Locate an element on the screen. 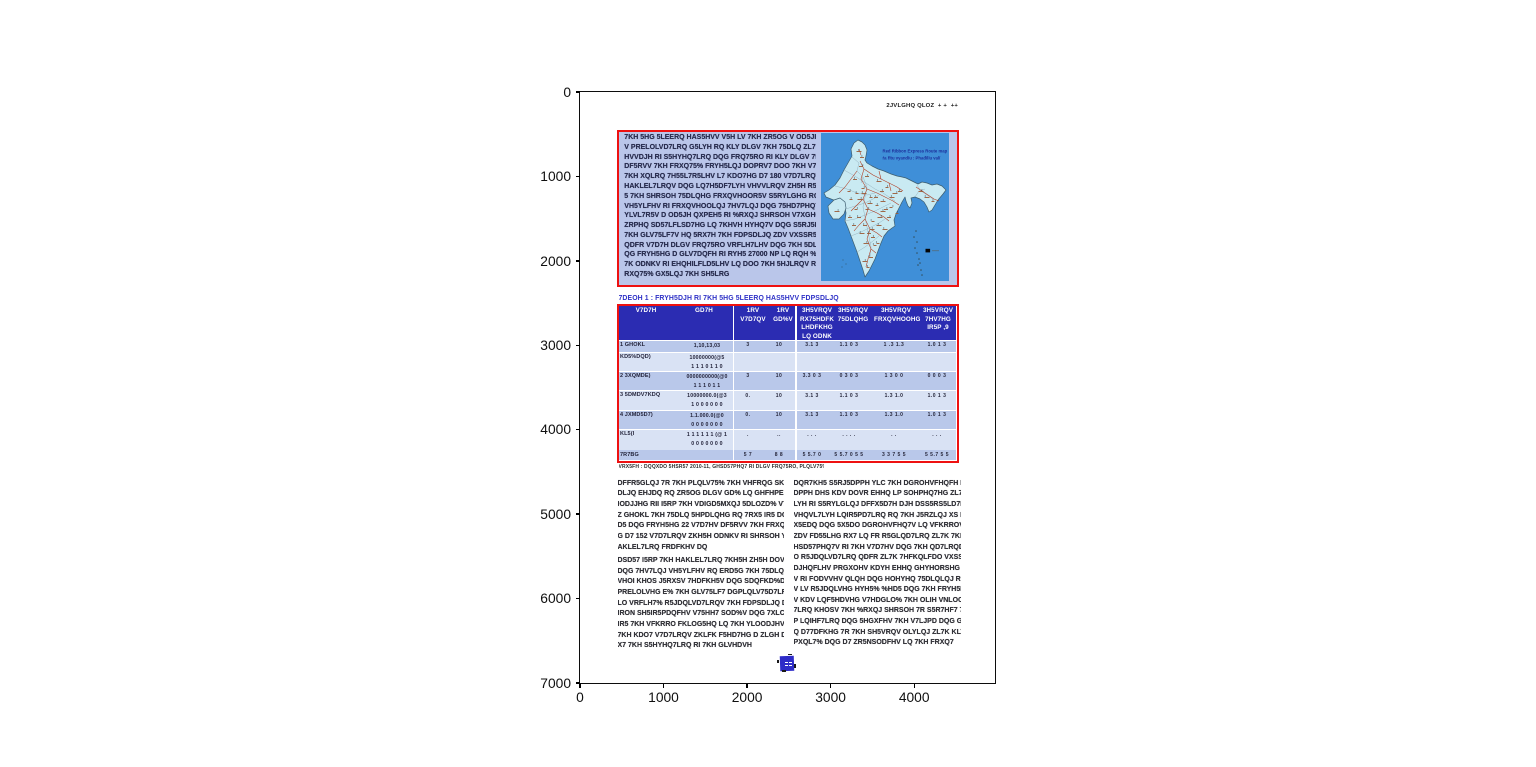  svg-text: Red Ribbon Express Route map is located at coordinates (914, 150).